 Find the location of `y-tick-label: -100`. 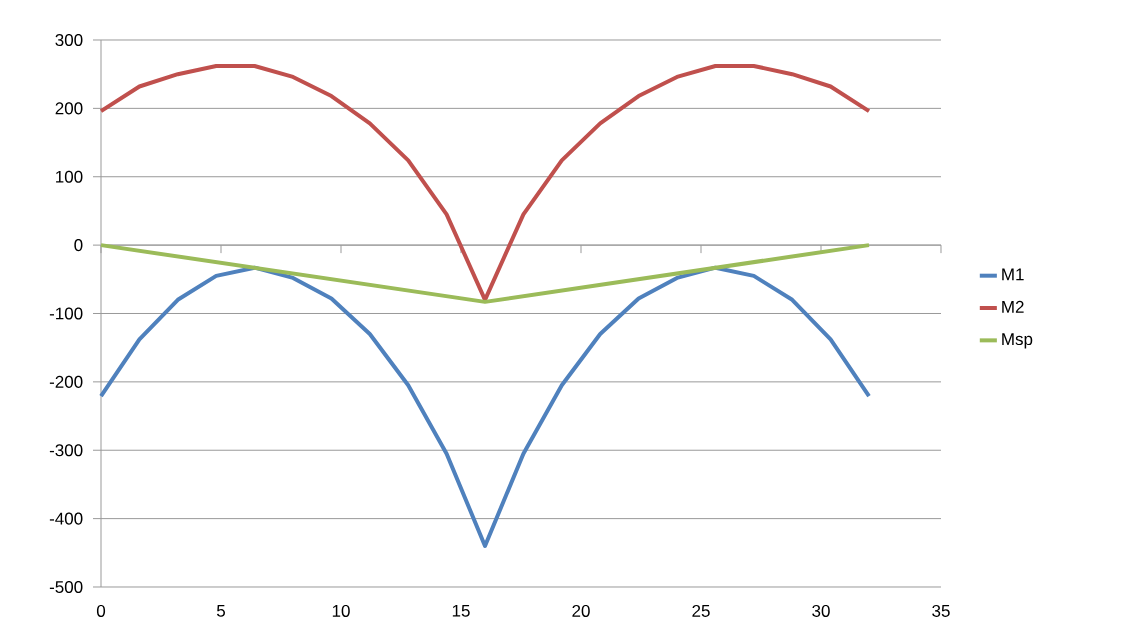

y-tick-label: -100 is located at coordinates (66, 313).